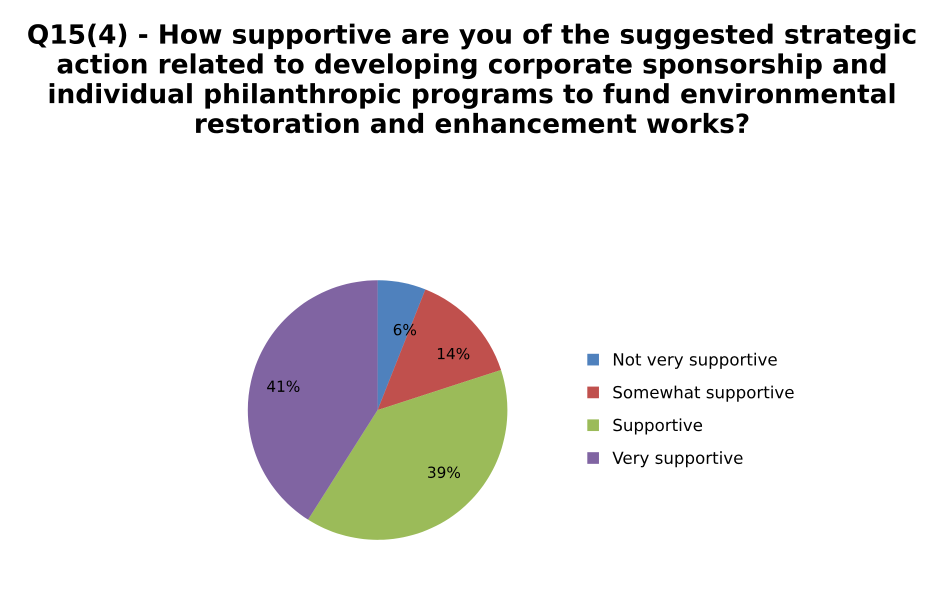  I want to click on data-label: 14%, so click(454, 354).